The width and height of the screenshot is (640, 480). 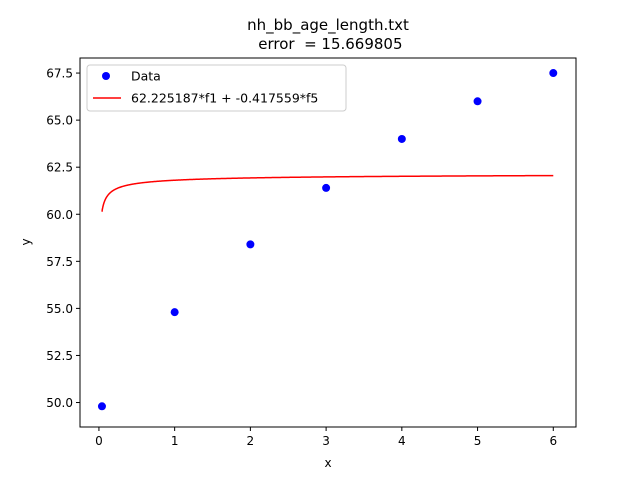 I want to click on y-tick-label: 55.0, so click(x=59, y=309).